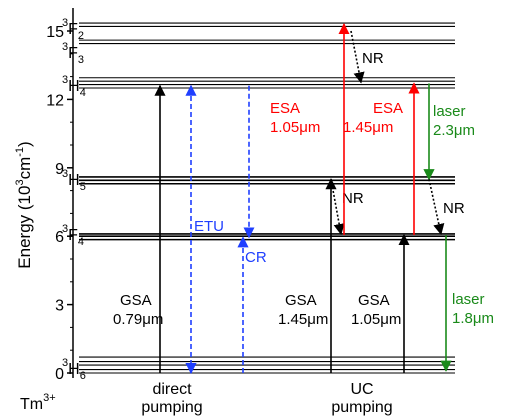 The image size is (506, 419). Describe the element at coordinates (368, 127) in the screenshot. I see `label2-esa-145: 1.45μm` at that location.